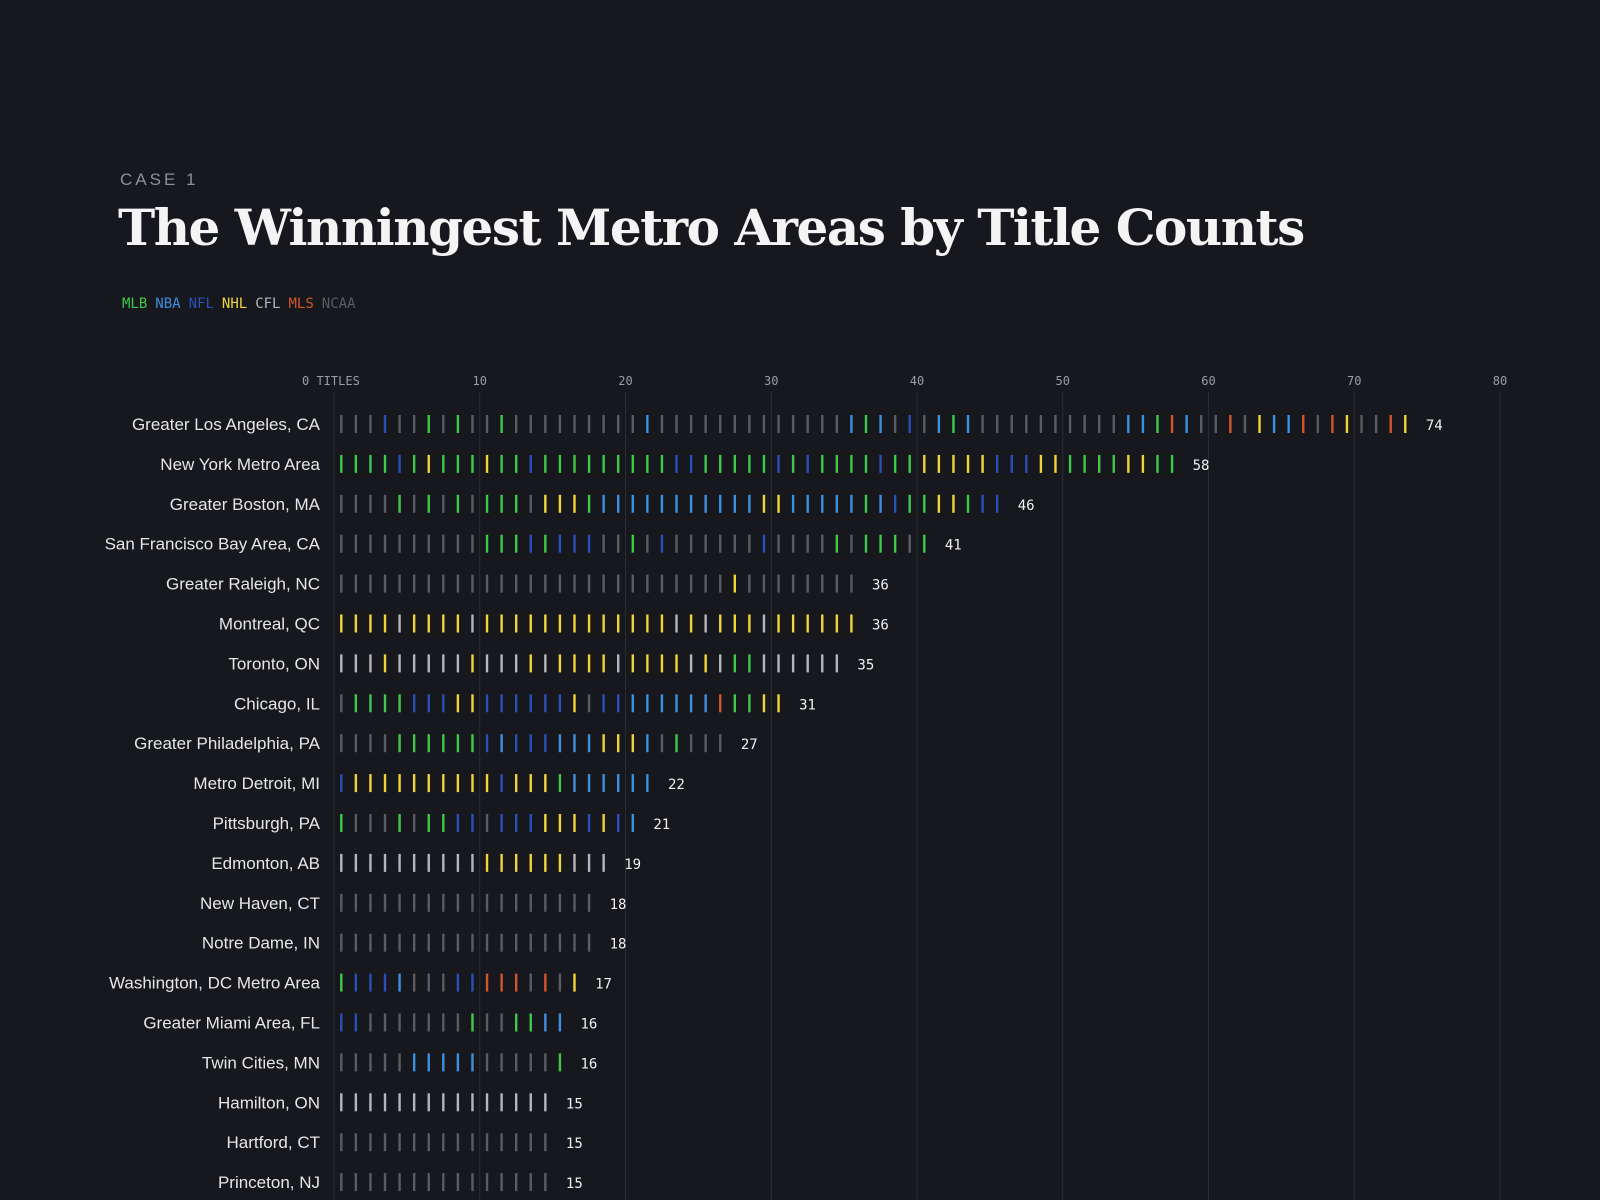 This screenshot has height=1200, width=1600. What do you see at coordinates (1063, 381) in the screenshot?
I see `x-tick-label: 50` at bounding box center [1063, 381].